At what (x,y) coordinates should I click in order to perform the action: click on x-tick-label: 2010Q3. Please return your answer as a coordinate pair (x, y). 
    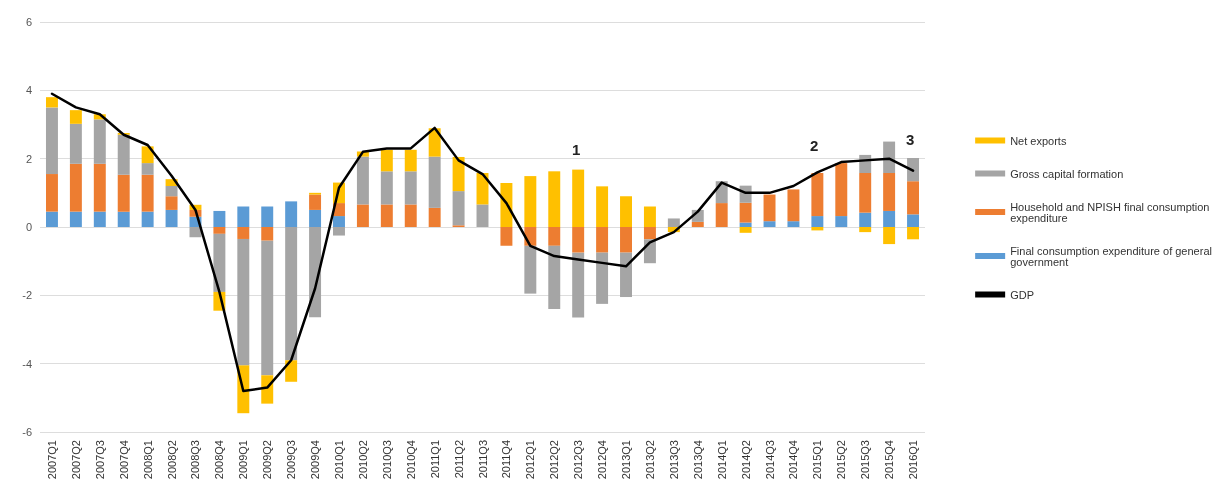
    Looking at the image, I should click on (386, 460).